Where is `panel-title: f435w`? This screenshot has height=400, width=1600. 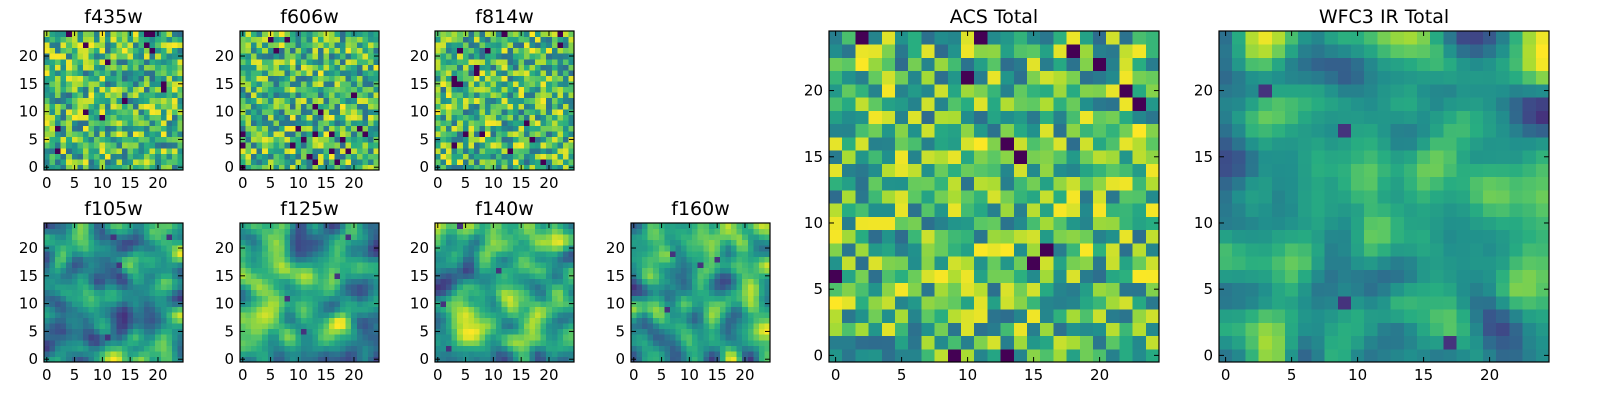 panel-title: f435w is located at coordinates (113, 17).